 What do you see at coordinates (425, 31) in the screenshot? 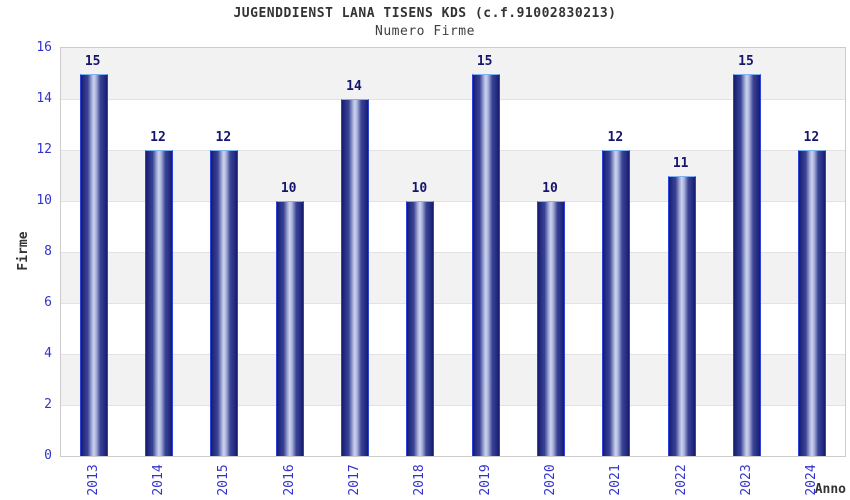
I see `chart-subtitle: Numero Firme` at bounding box center [425, 31].